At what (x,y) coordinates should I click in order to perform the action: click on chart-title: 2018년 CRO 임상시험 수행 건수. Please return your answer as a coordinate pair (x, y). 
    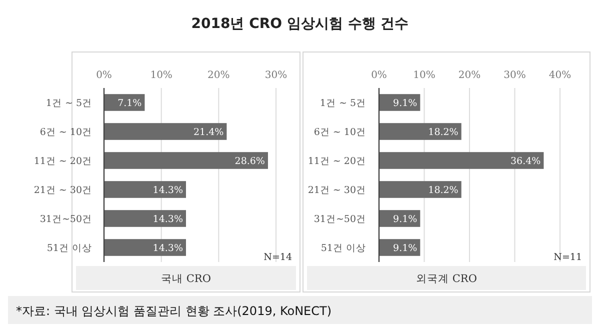
    Looking at the image, I should click on (300, 24).